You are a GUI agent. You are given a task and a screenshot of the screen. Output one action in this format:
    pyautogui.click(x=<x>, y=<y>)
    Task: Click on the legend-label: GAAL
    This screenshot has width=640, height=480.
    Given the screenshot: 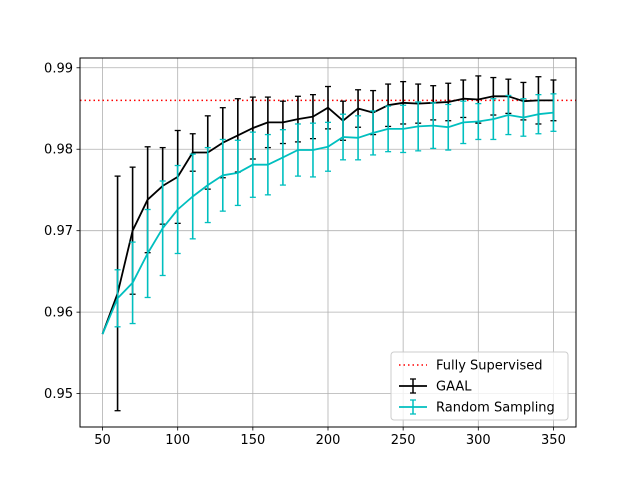 What is the action you would take?
    pyautogui.click(x=454, y=387)
    